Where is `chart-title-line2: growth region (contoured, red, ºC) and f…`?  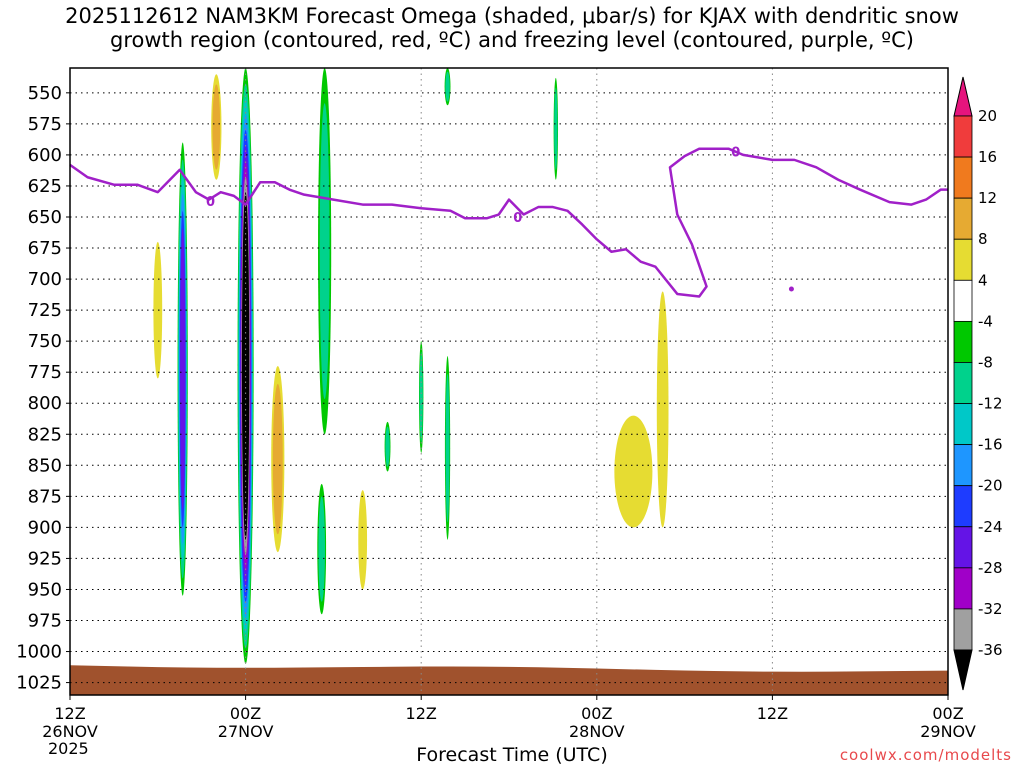
chart-title-line2: growth region (contoured, red, ºC) and f… is located at coordinates (512, 40).